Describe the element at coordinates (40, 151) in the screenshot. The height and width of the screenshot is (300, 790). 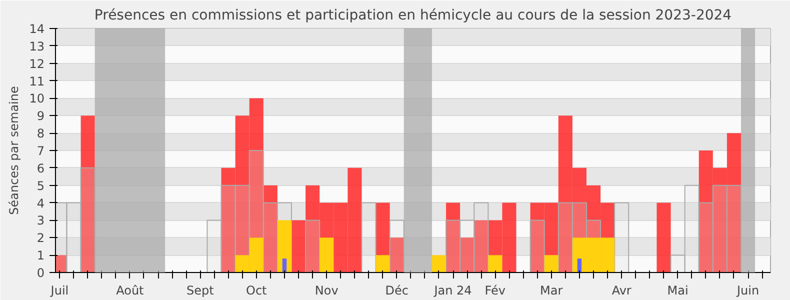
I see `y-tick-label: 7` at that location.